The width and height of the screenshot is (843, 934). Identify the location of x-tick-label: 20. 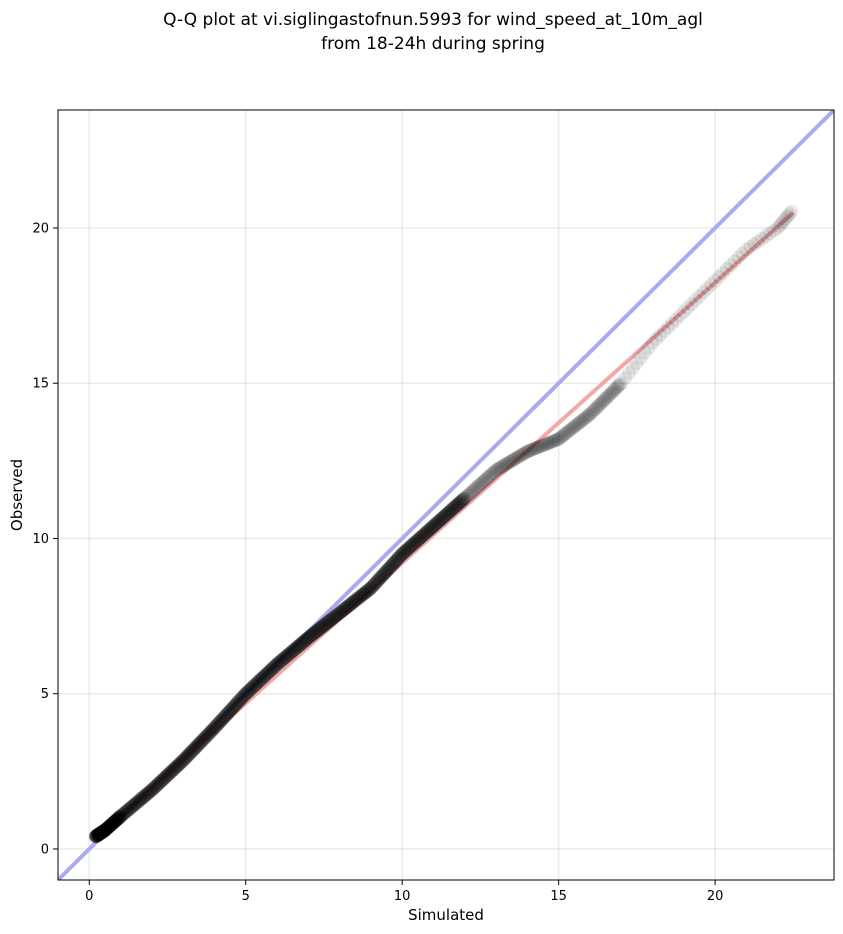
(715, 896).